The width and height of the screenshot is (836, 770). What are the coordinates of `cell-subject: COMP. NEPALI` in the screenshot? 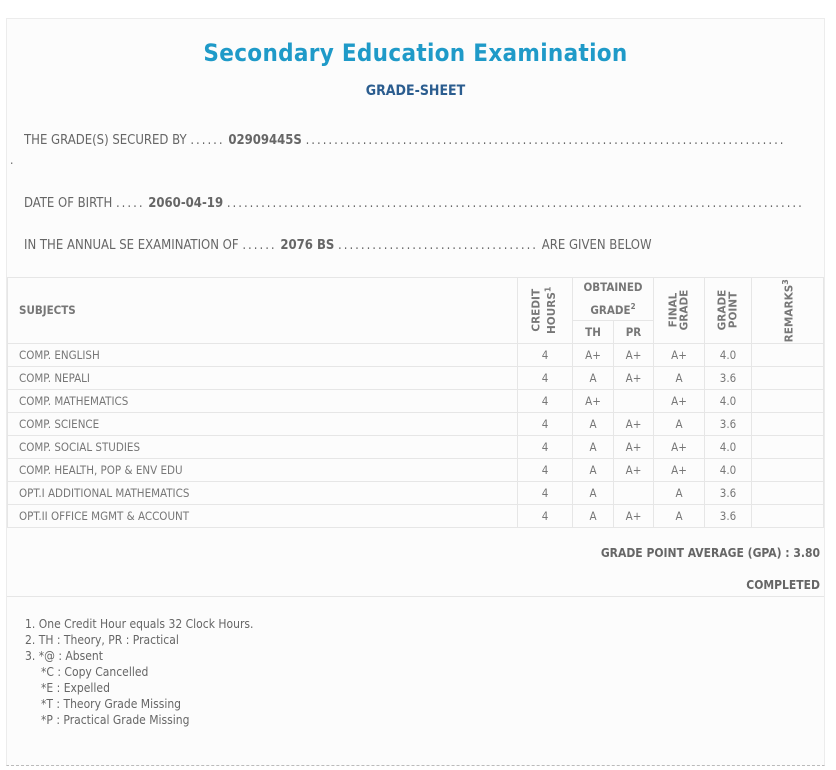 It's located at (262, 377).